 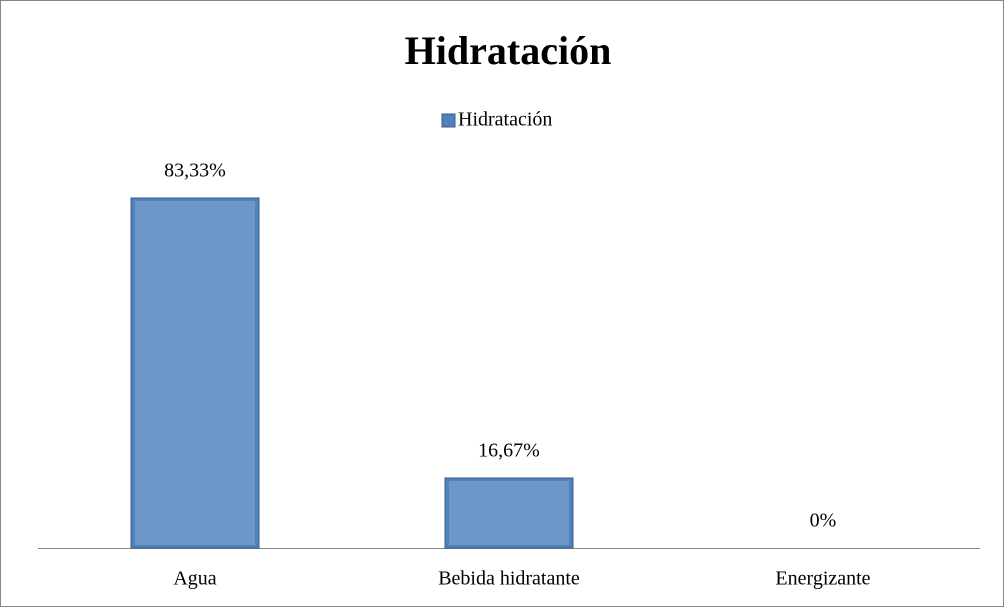 I want to click on legend-label: Hidratación, so click(x=505, y=120).